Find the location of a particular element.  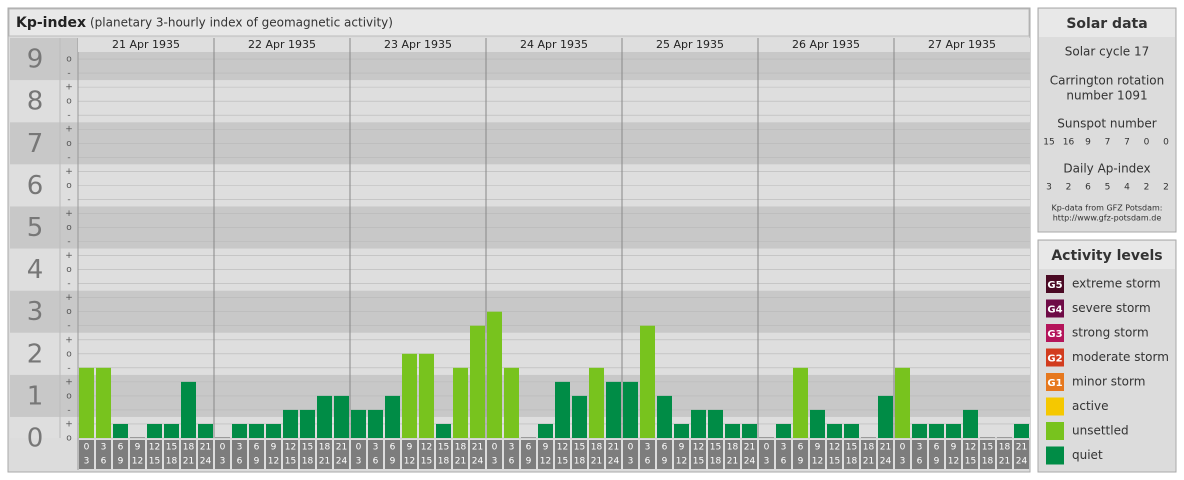

carrington: Carrington rotation is located at coordinates (1107, 81).